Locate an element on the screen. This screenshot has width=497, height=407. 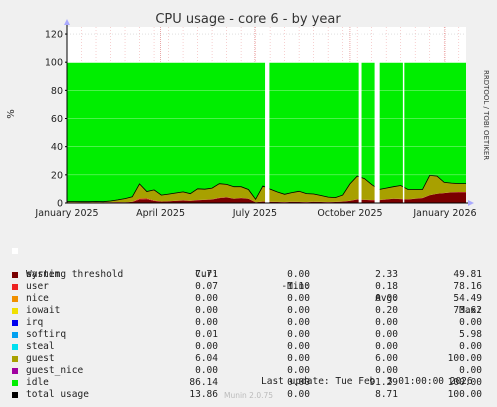
legend-cur: 13.86 is located at coordinates (203, 394).